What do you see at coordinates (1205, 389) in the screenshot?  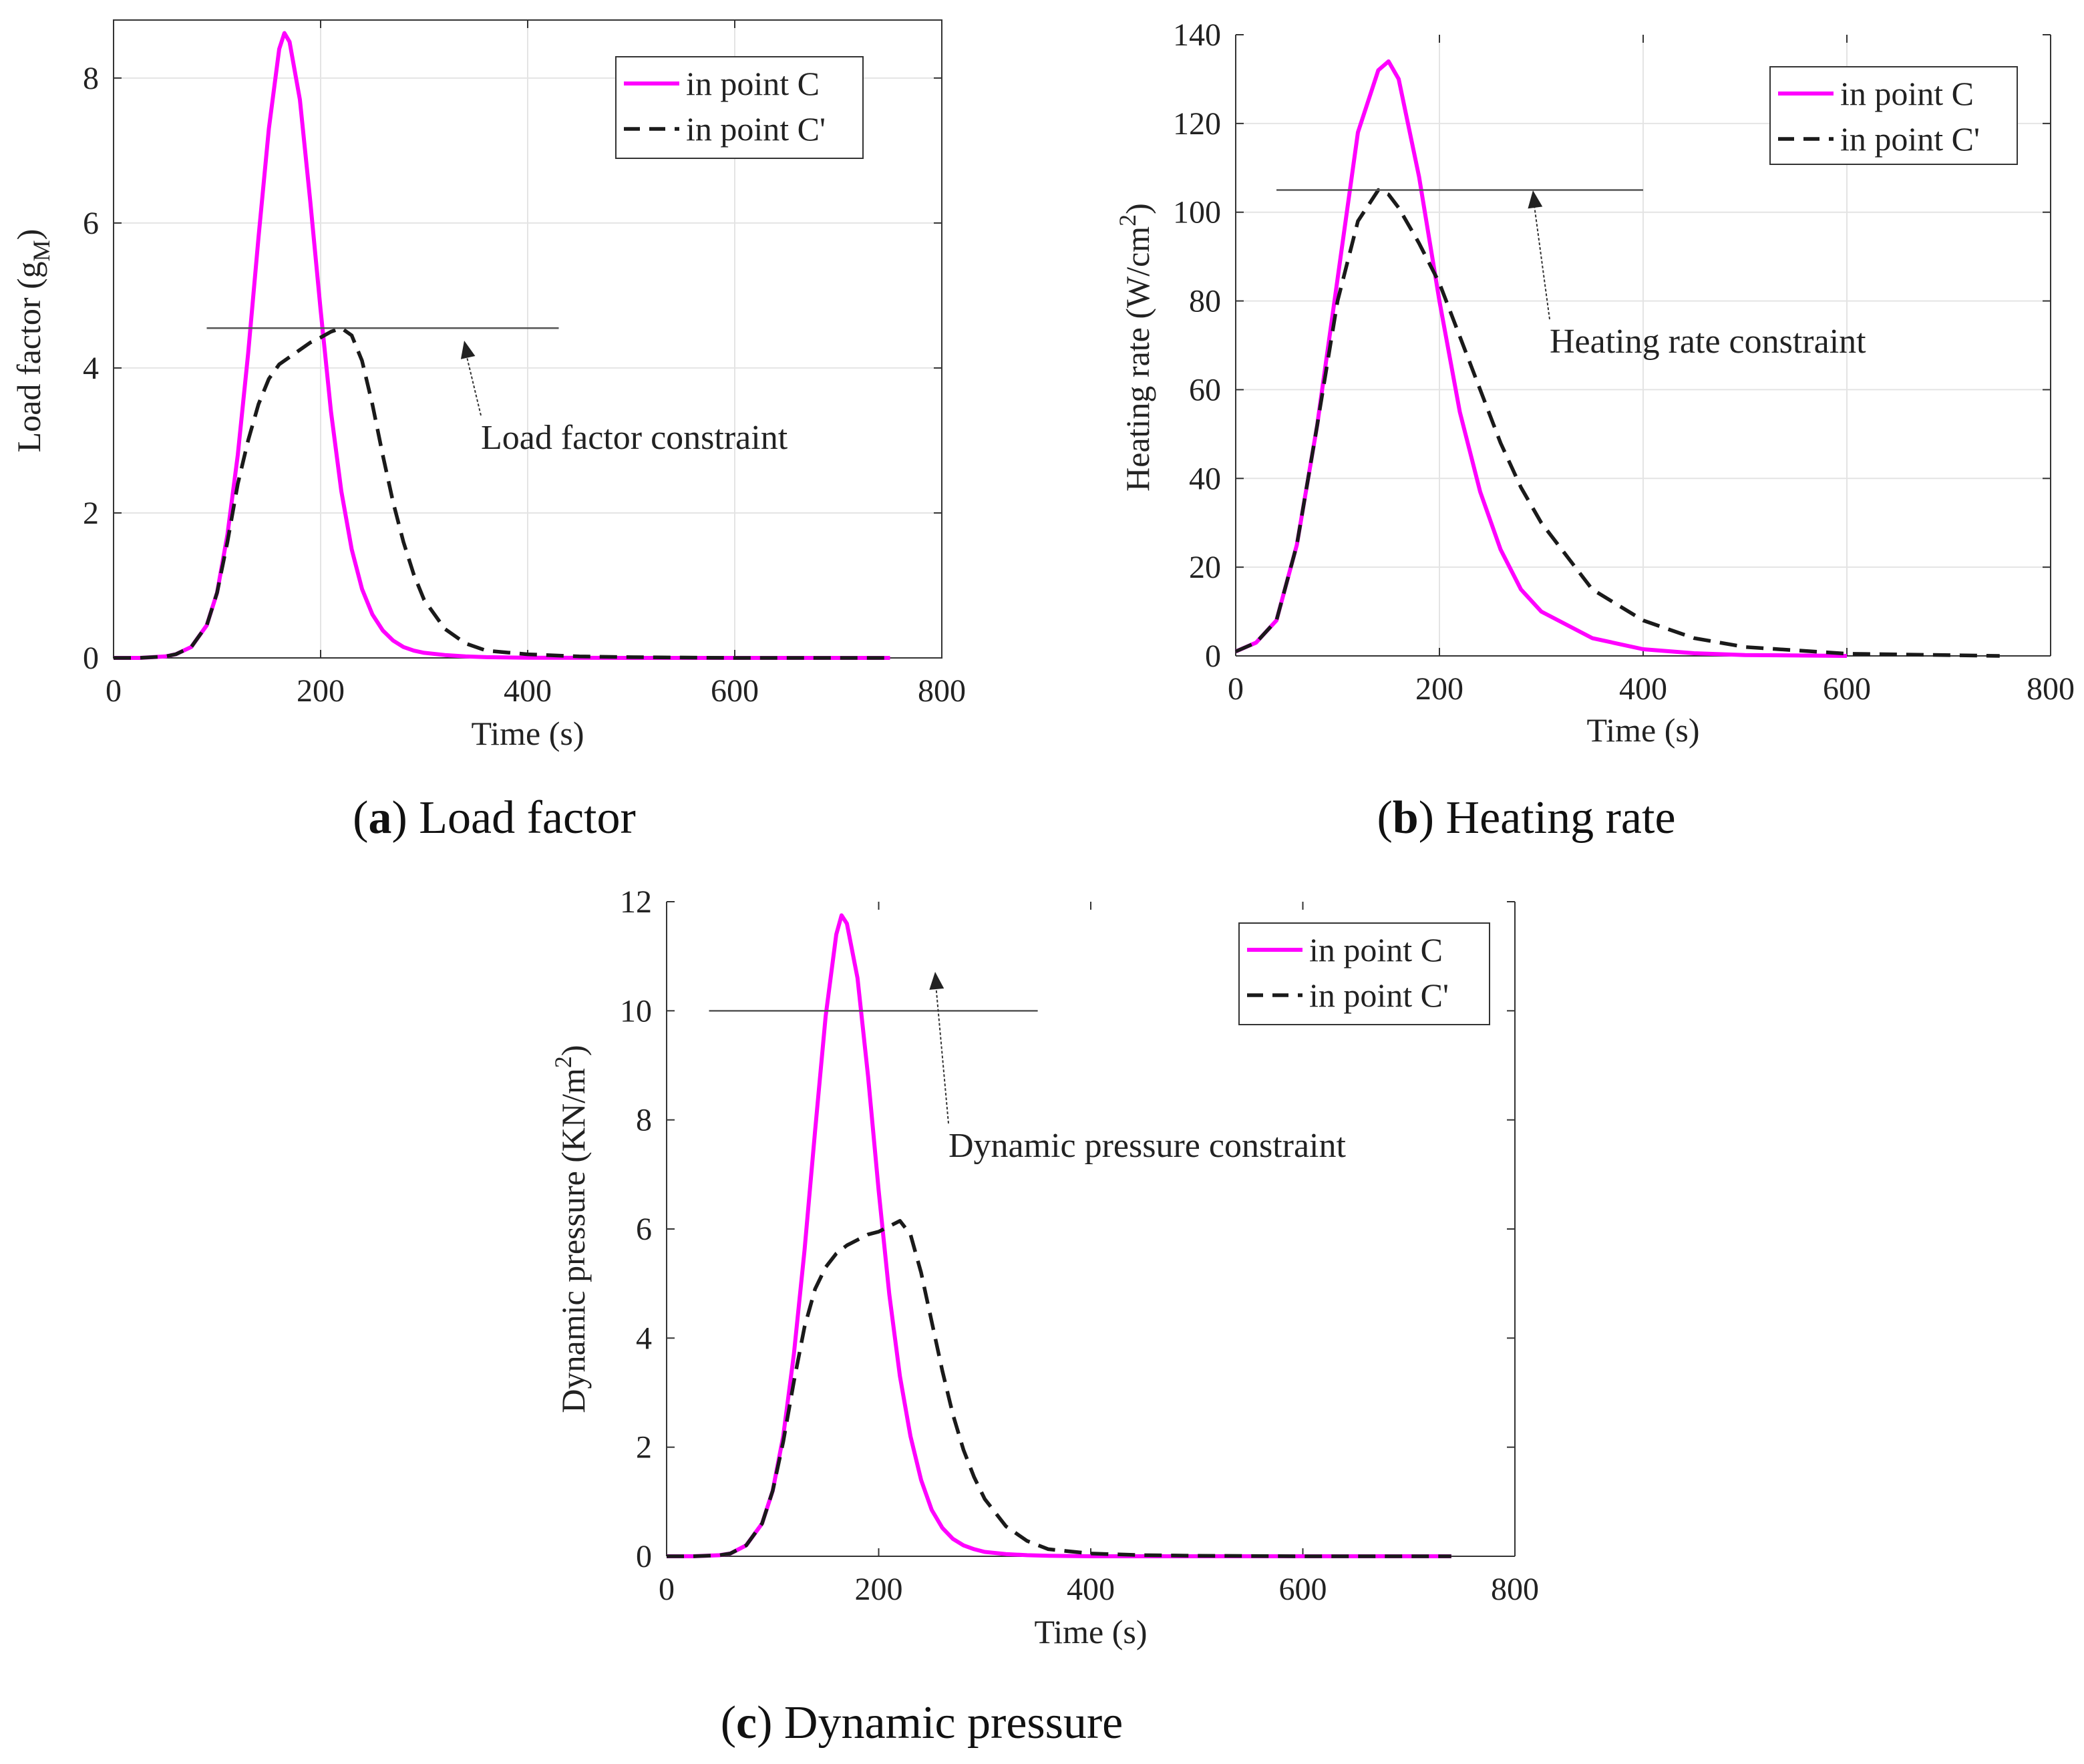 I see `y-tick-label: 60` at bounding box center [1205, 389].